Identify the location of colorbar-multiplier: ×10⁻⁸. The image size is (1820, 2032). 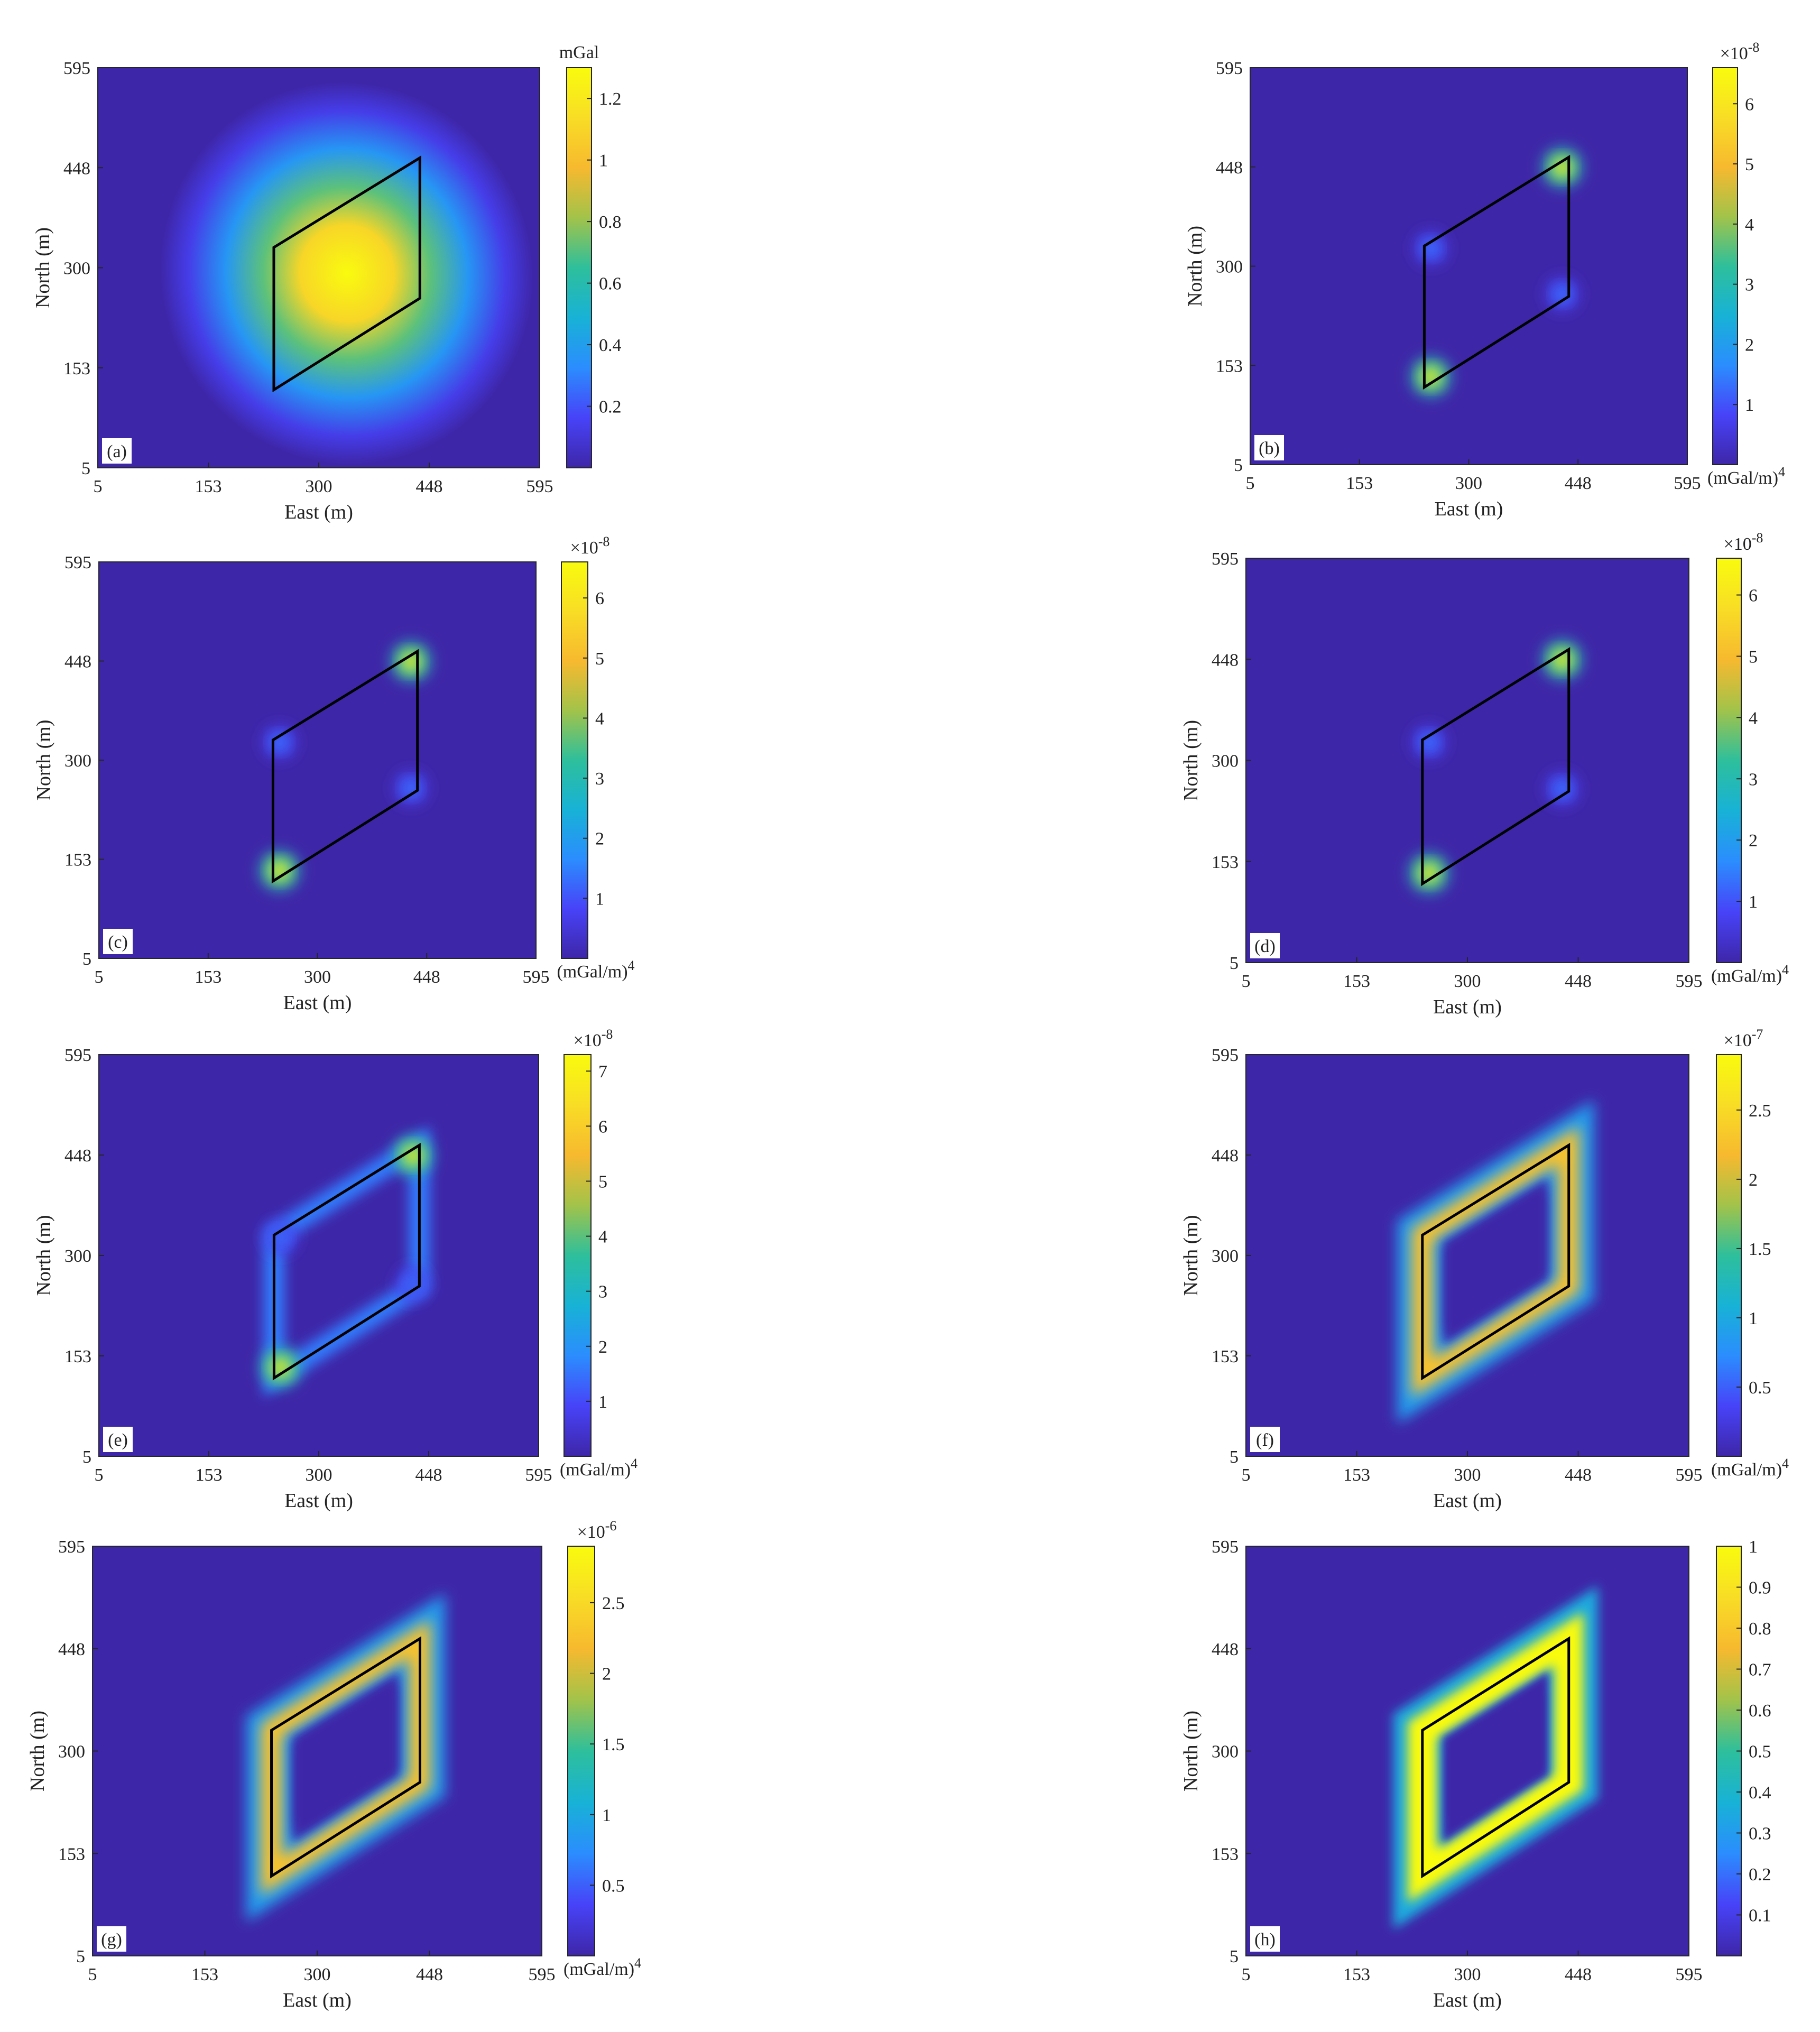
(1744, 542).